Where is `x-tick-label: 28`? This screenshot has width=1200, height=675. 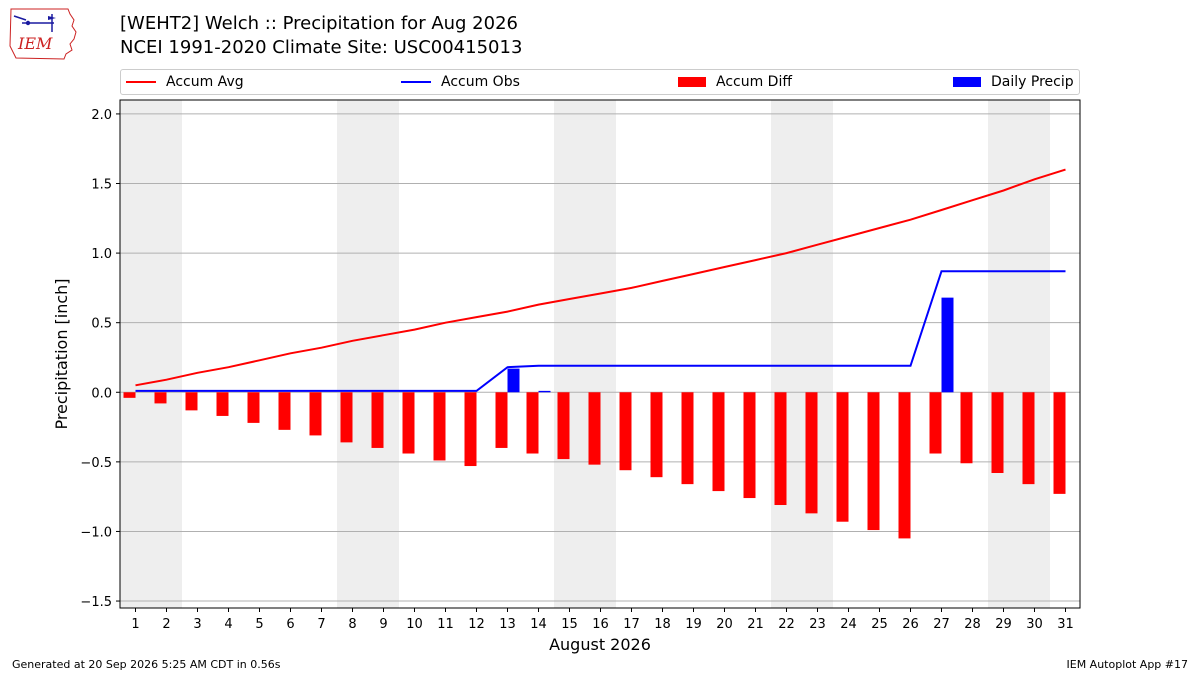 x-tick-label: 28 is located at coordinates (972, 624).